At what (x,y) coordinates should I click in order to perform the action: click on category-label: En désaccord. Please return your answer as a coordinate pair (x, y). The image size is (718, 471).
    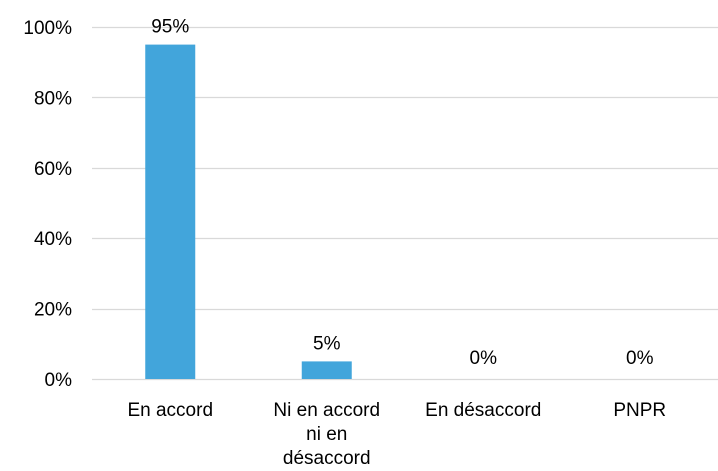
    Looking at the image, I should click on (483, 410).